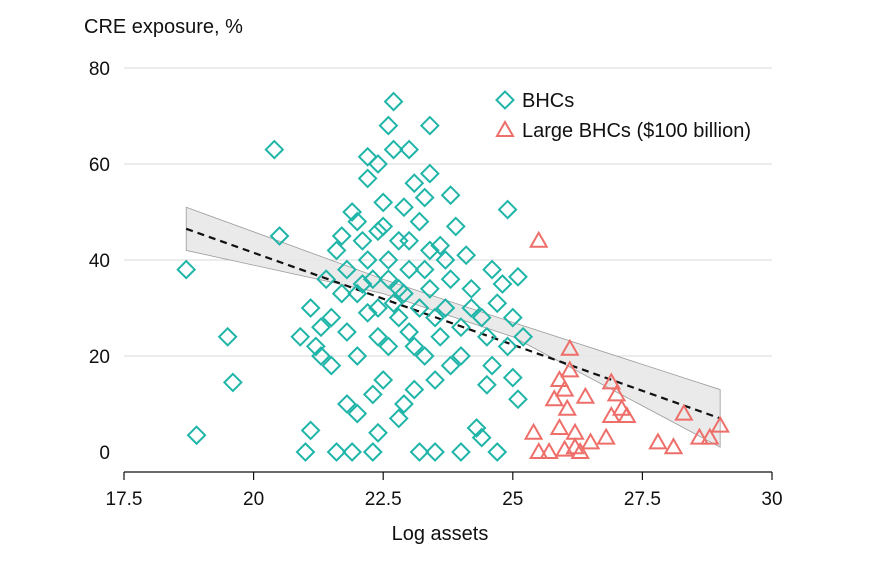 Image resolution: width=880 pixels, height=567 pixels. Describe the element at coordinates (512, 499) in the screenshot. I see `x-tick-label: 25` at that location.